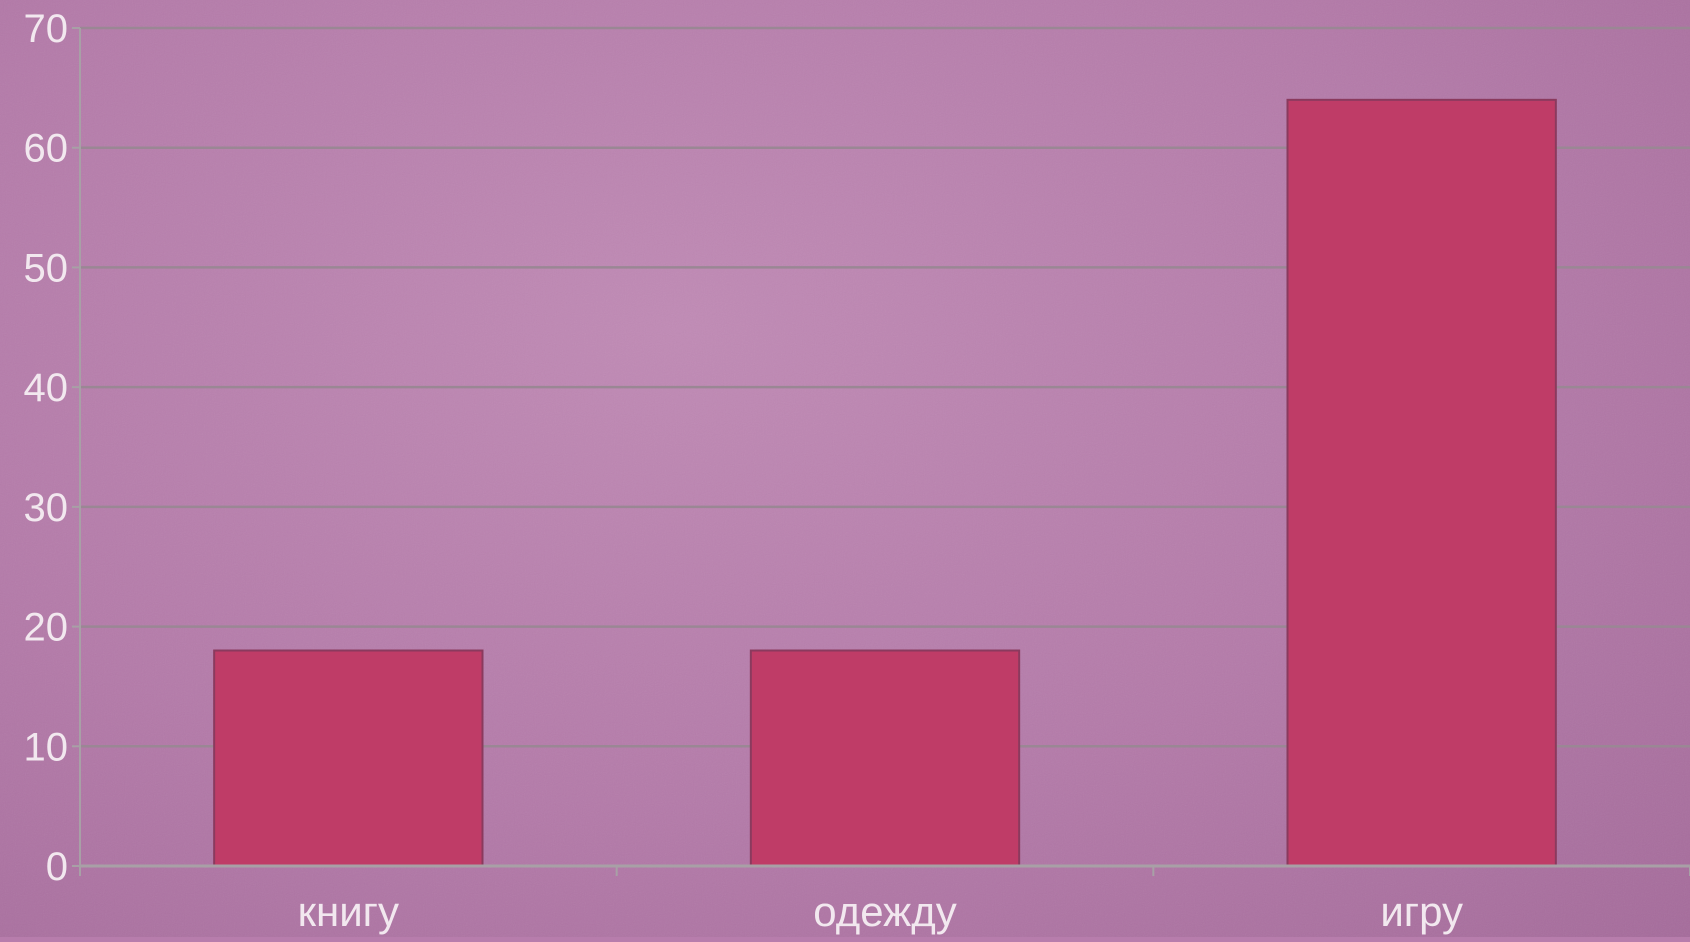  Describe the element at coordinates (885, 758) in the screenshot. I see `bar-одежду` at that location.